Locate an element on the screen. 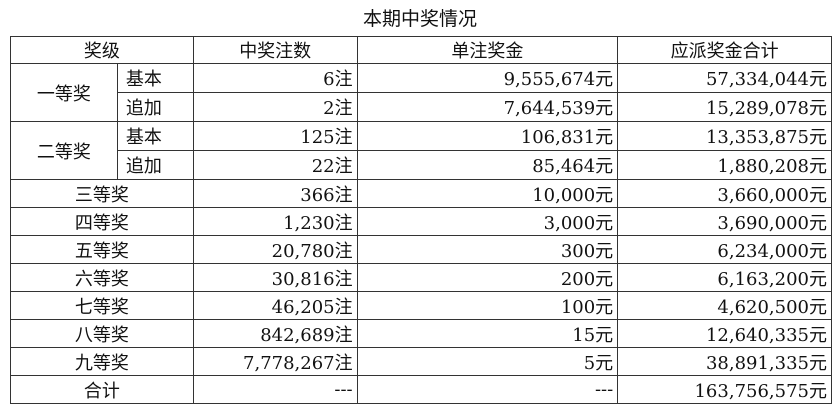 The height and width of the screenshot is (409, 840). winner-count: 125注 is located at coordinates (275, 136).